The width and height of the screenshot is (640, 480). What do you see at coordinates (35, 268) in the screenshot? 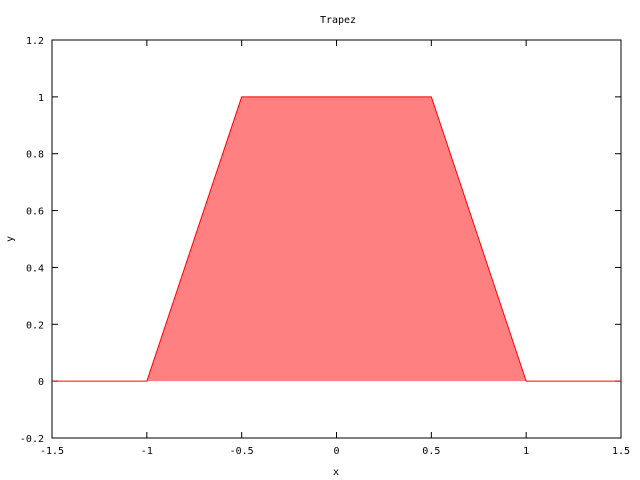
I see `y-tick-label: 0.4` at bounding box center [35, 268].